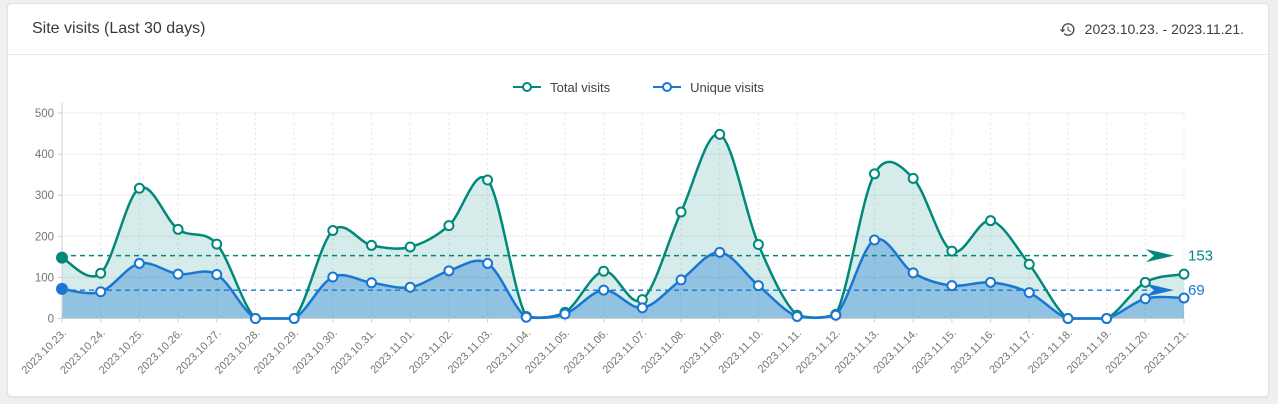 The width and height of the screenshot is (1278, 404). Describe the element at coordinates (44, 237) in the screenshot. I see `svg-text: 200` at that location.